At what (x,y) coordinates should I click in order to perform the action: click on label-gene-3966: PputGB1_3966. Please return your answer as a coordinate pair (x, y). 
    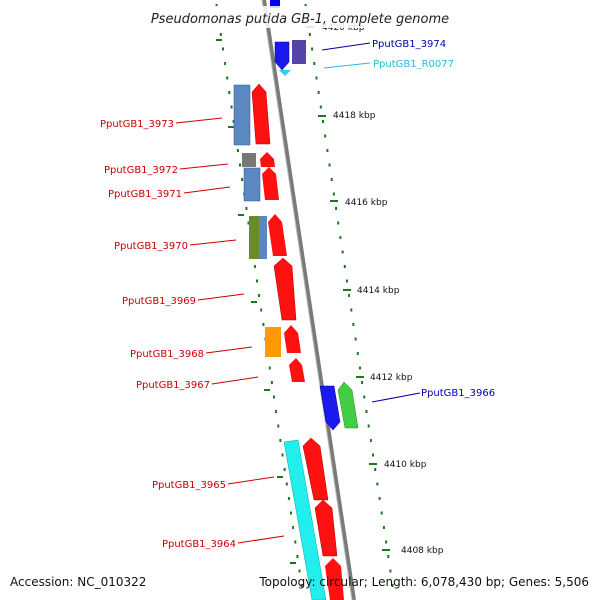
    Looking at the image, I should click on (458, 393).